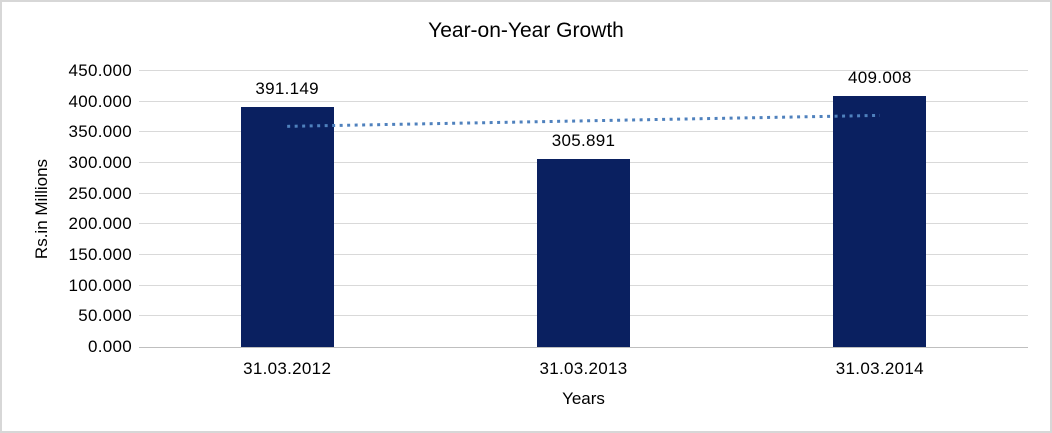 This screenshot has height=433, width=1052. What do you see at coordinates (287, 368) in the screenshot?
I see `x-tick-label: 31.03.2012` at bounding box center [287, 368].